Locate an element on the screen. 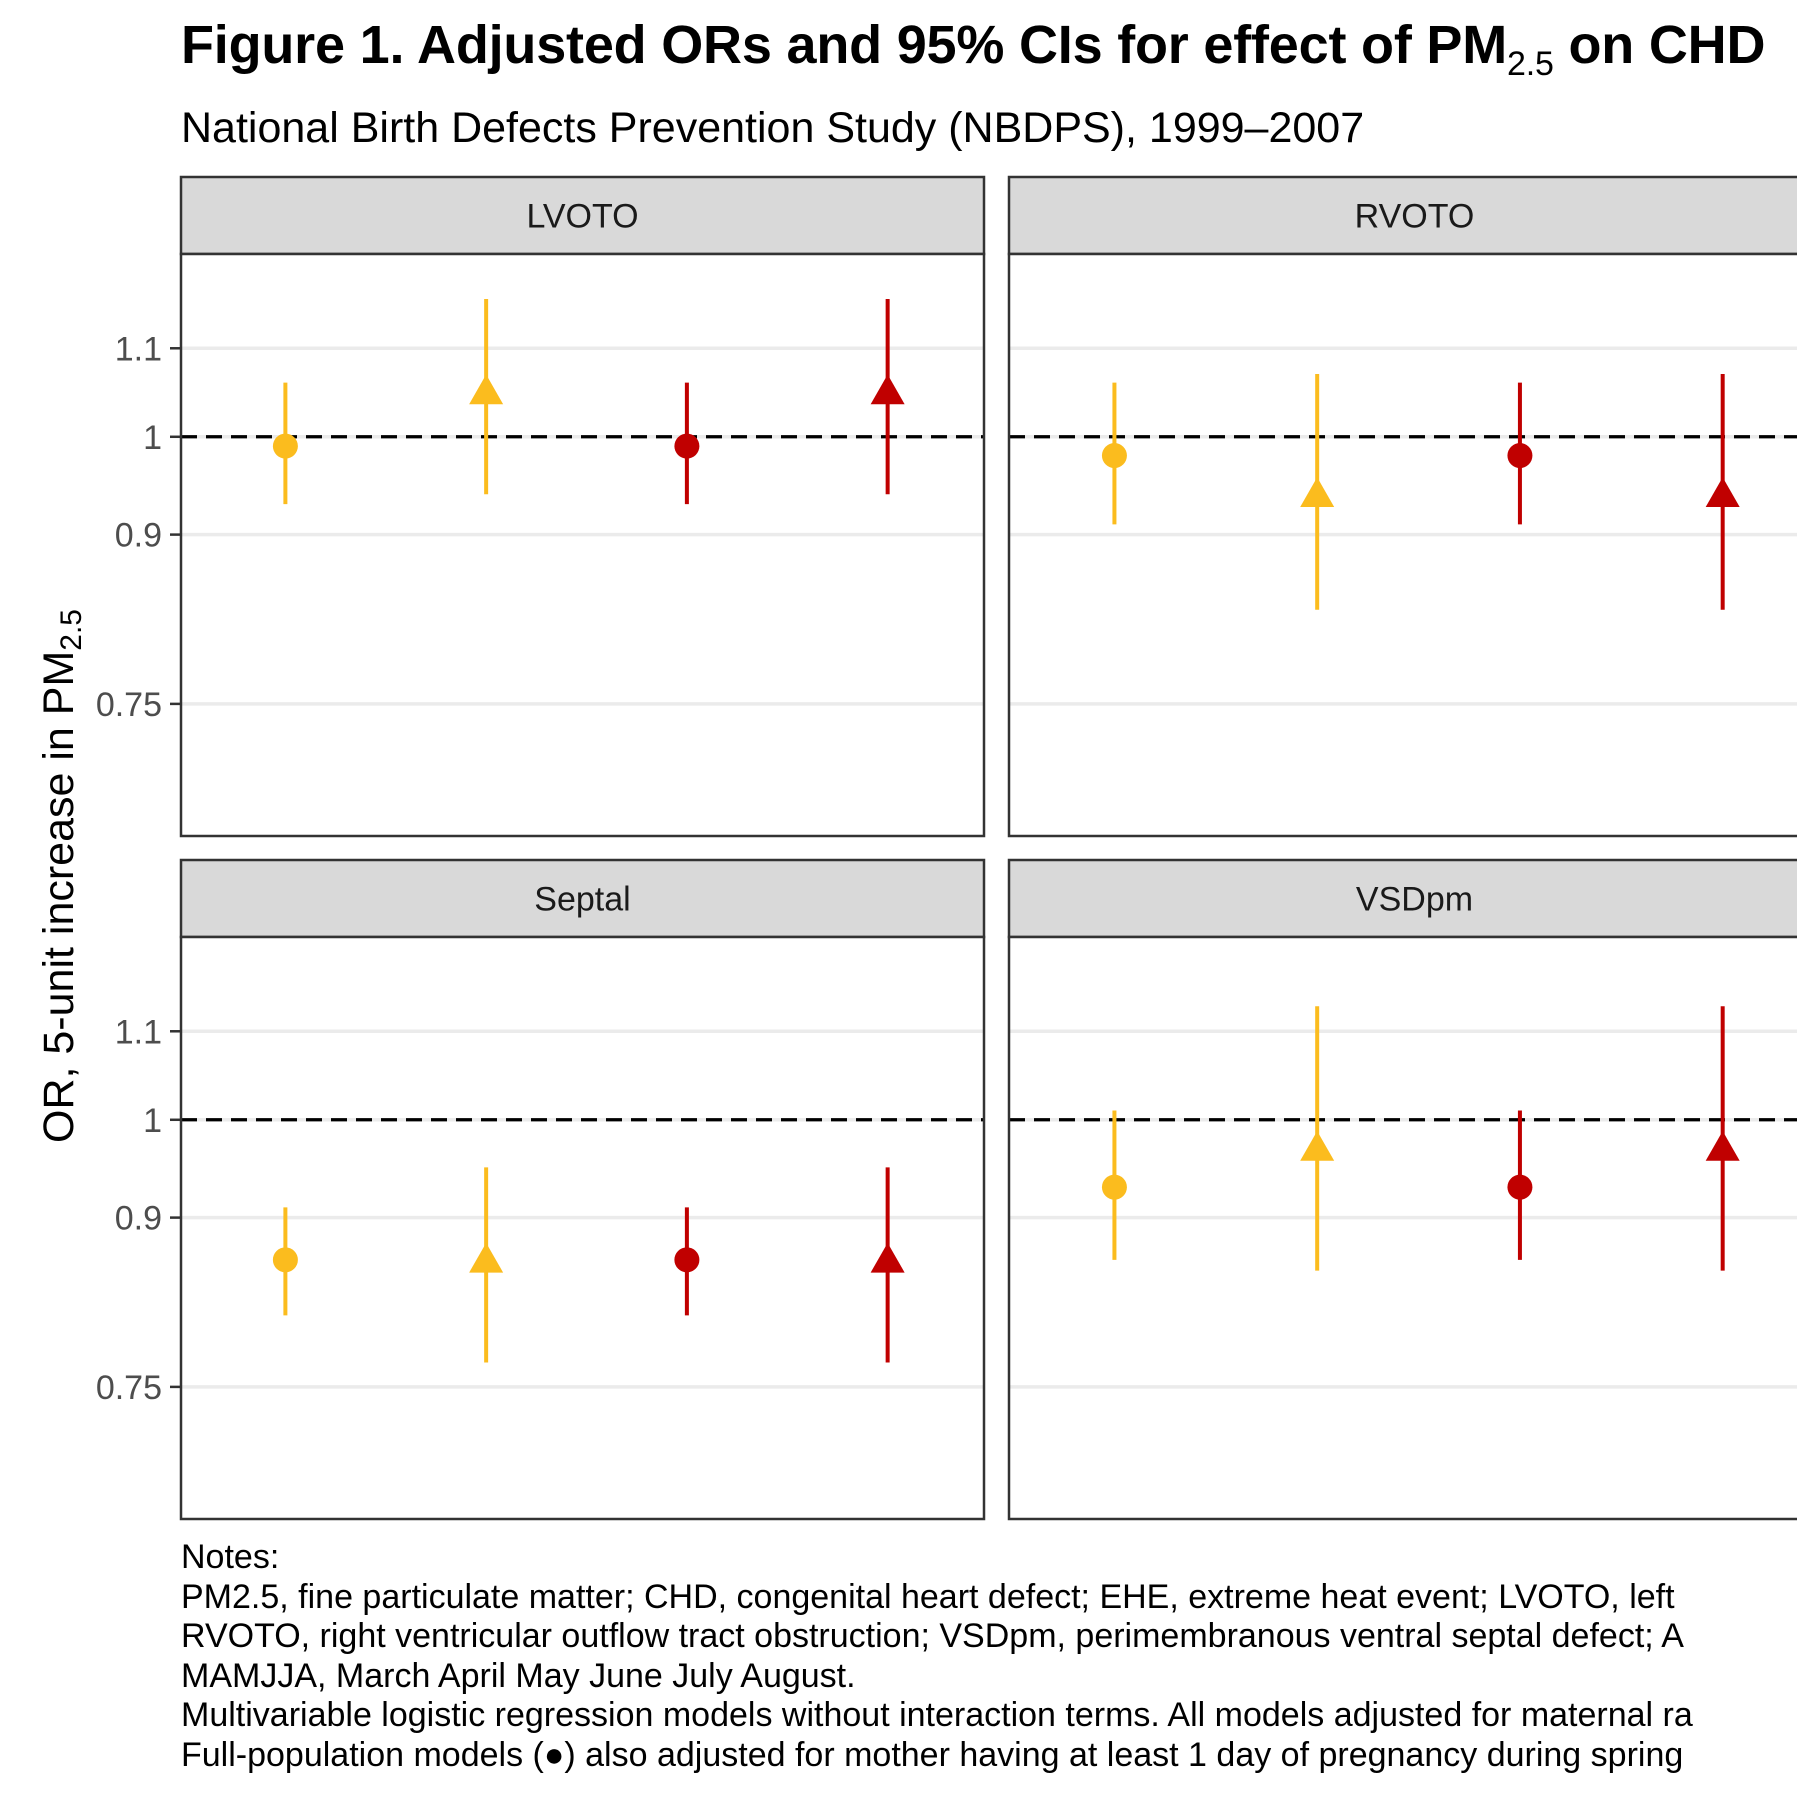 The height and width of the screenshot is (1797, 1797). panel-title-lvoto: LVOTO is located at coordinates (582, 217).